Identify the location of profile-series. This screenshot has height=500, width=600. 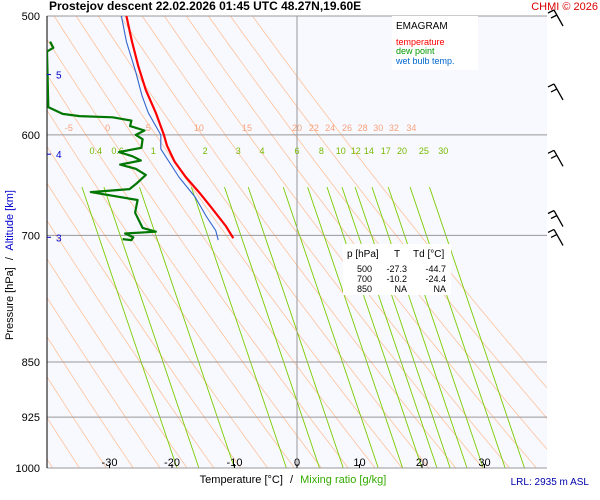
(141, 129).